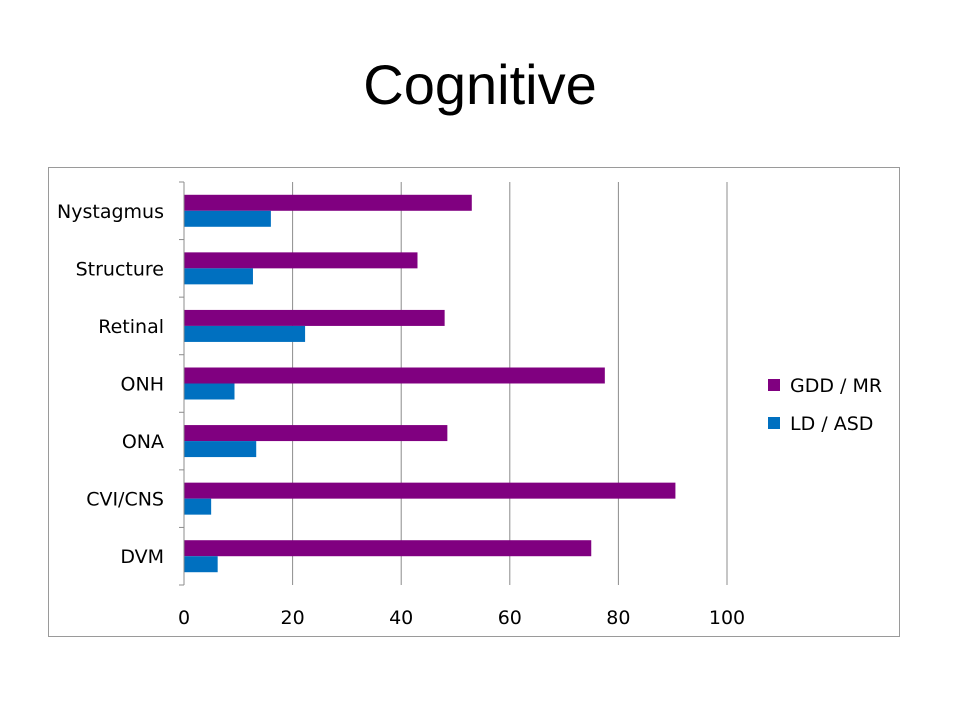  What do you see at coordinates (110, 212) in the screenshot?
I see `category-label: Nystagmus` at bounding box center [110, 212].